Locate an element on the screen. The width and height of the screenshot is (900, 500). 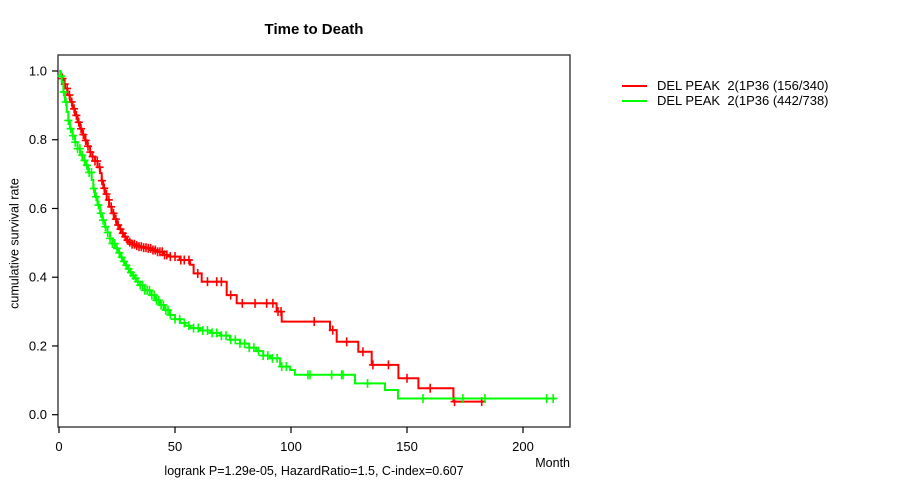
y-tick-label: 0.6 is located at coordinates (38, 208).